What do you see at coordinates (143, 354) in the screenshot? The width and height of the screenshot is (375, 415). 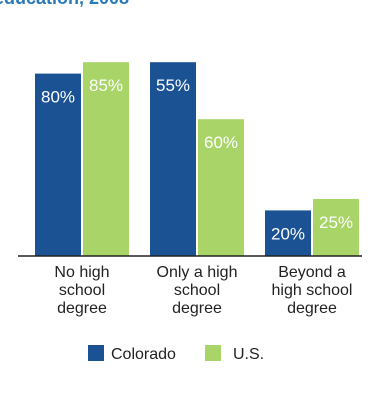 I see `legend-label-colorado: Colorado` at bounding box center [143, 354].